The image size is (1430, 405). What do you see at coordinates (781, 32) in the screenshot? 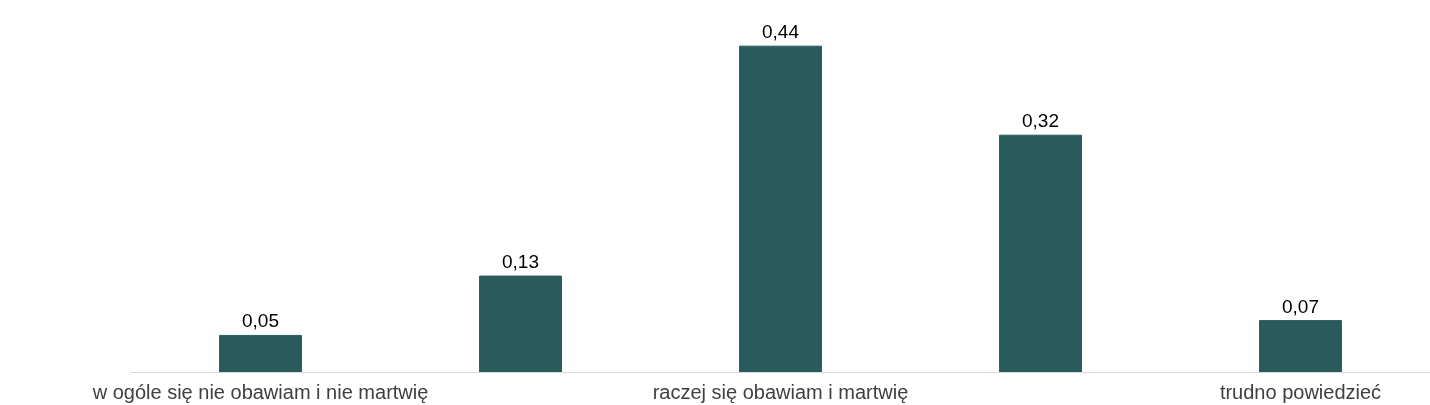
I see `data-label: 0,44` at bounding box center [781, 32].